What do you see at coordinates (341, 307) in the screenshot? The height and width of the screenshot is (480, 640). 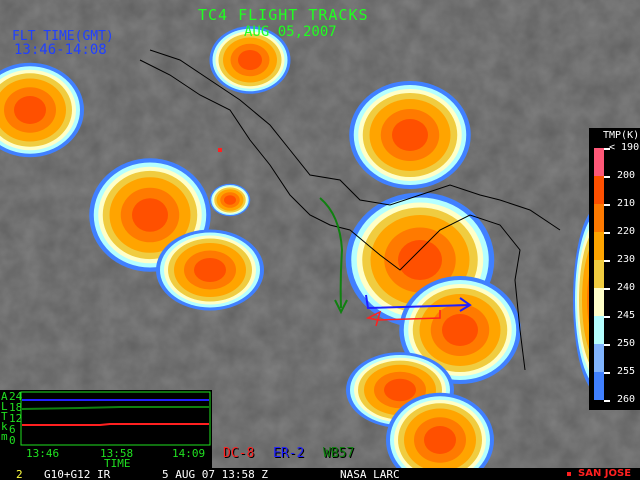 I see `track-wb57-arrow` at bounding box center [341, 307].